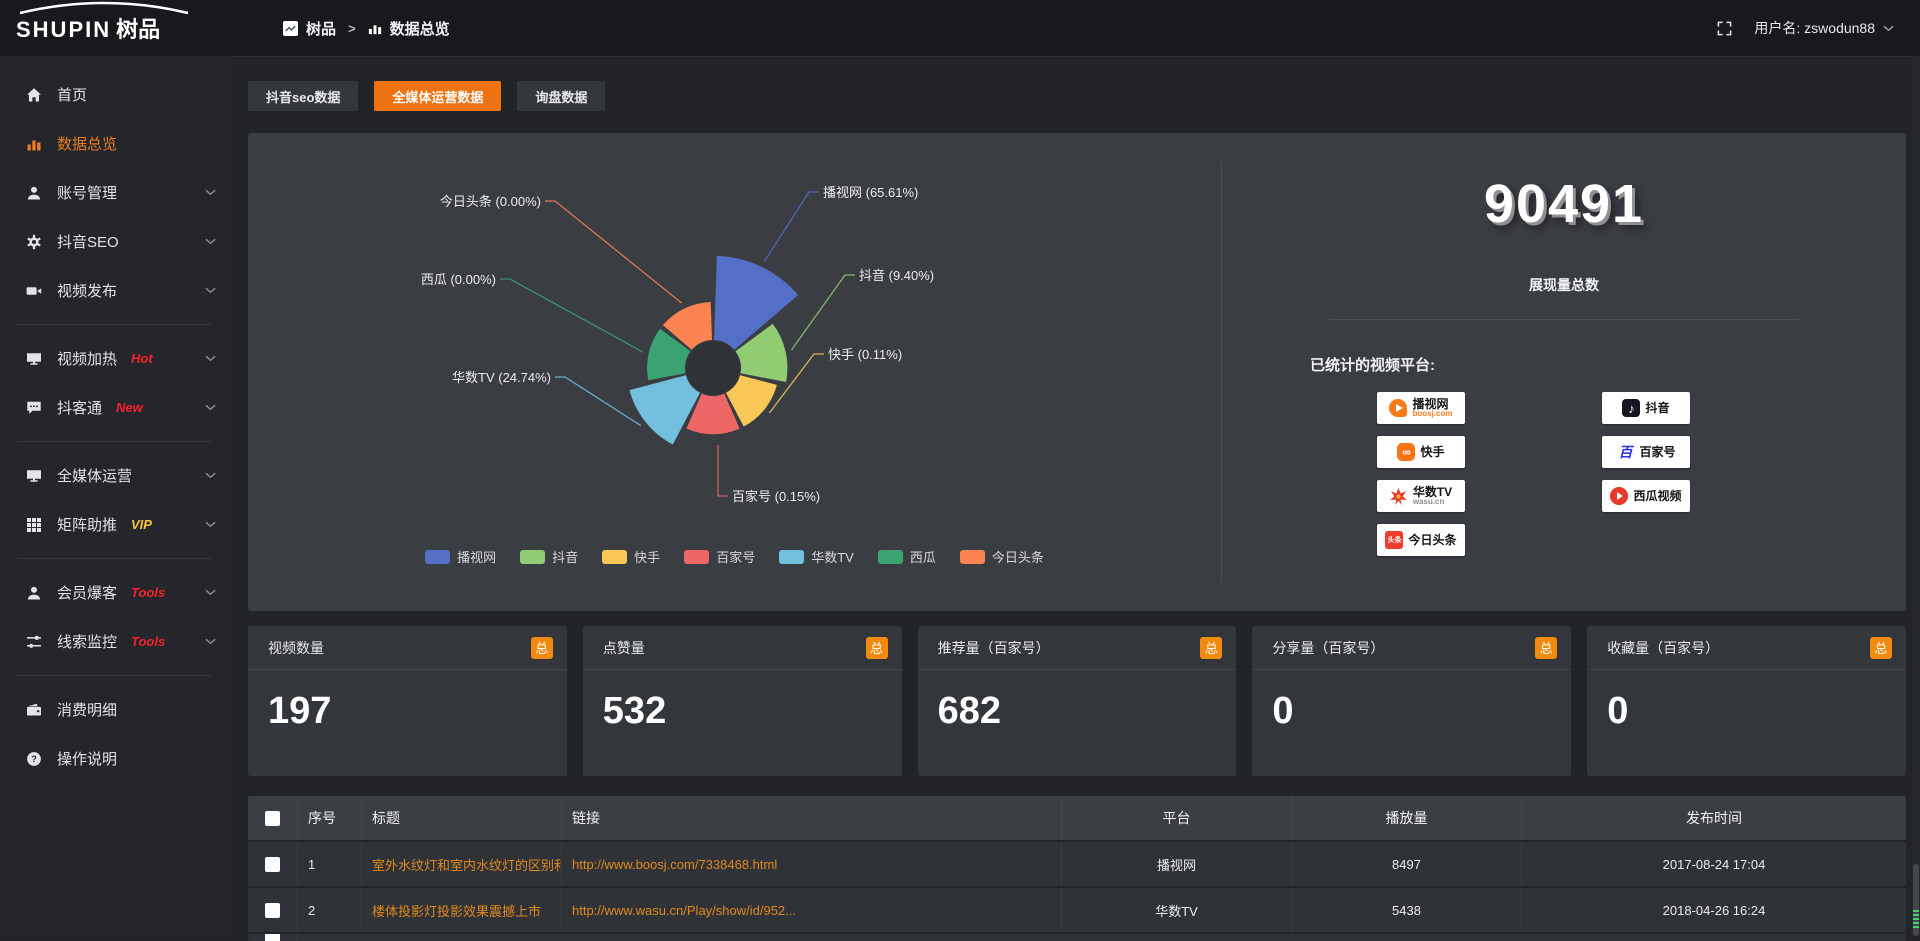  Describe the element at coordinates (460, 556) in the screenshot. I see `legend-item-播视网: 播视网` at that location.